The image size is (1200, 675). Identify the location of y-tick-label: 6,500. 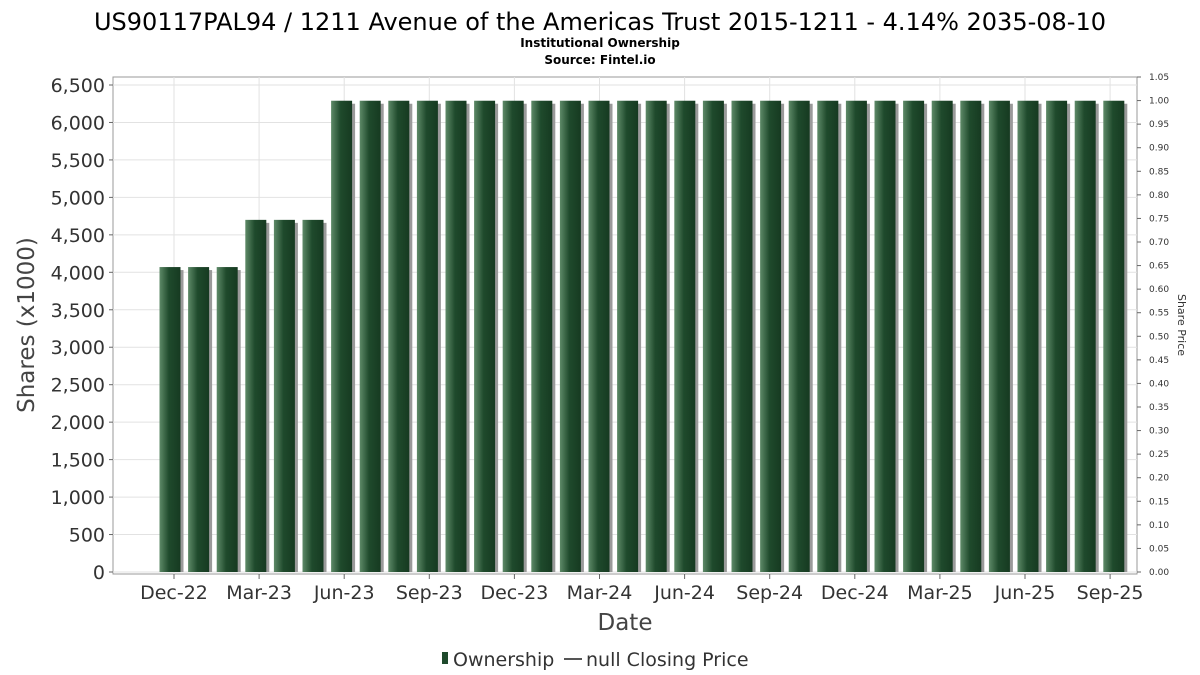
(78, 86).